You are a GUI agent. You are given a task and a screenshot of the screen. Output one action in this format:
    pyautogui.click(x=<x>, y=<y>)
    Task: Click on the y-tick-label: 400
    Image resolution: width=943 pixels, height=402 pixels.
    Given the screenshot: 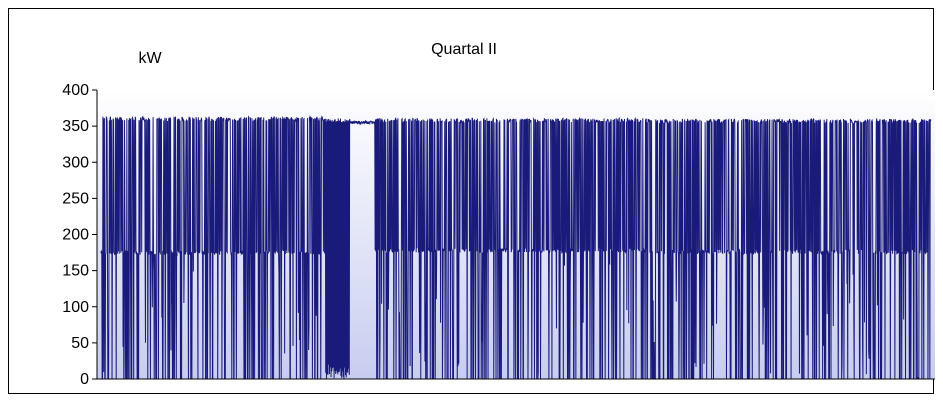 What is the action you would take?
    pyautogui.click(x=75, y=90)
    